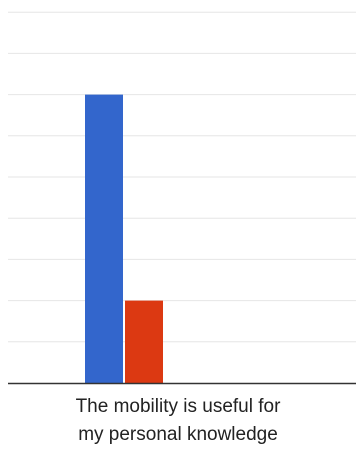 This screenshot has height=450, width=356. I want to click on category-label-line-1: The mobility is useful for, so click(178, 406).